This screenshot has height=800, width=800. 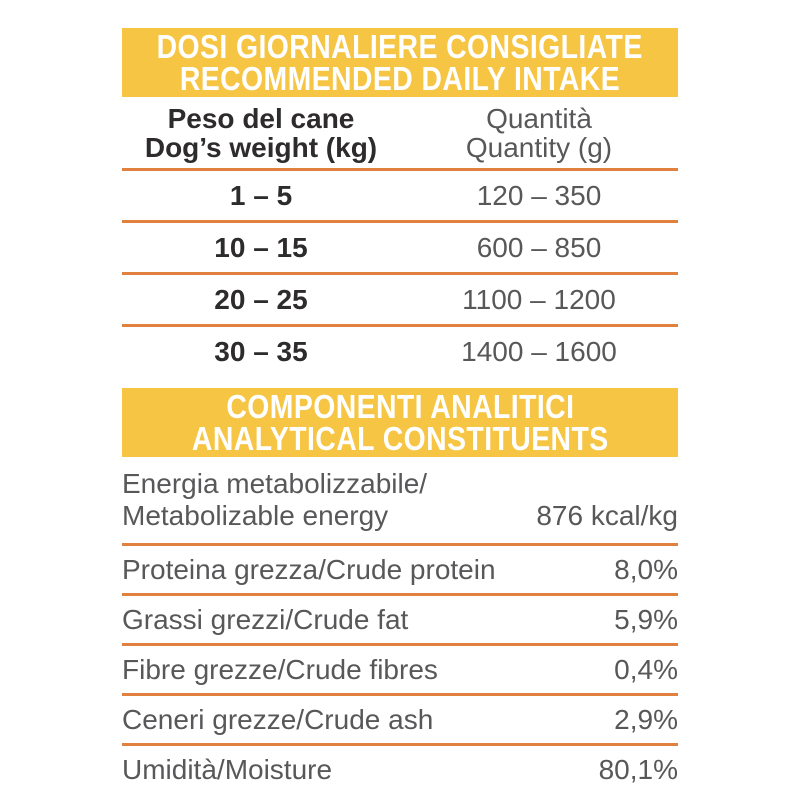 I want to click on nutrient-row: Ceneri grezze/Crude ash 2,9%, so click(x=400, y=718).